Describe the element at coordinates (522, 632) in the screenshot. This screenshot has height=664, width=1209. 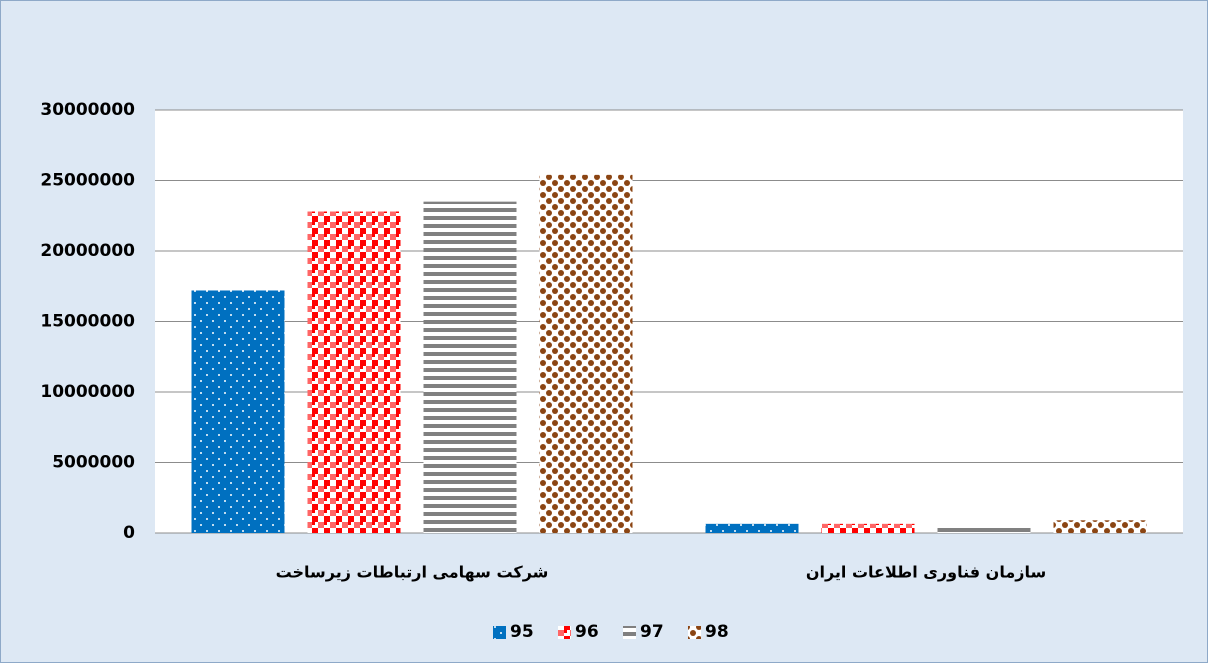
I see `legend-label: 95` at that location.